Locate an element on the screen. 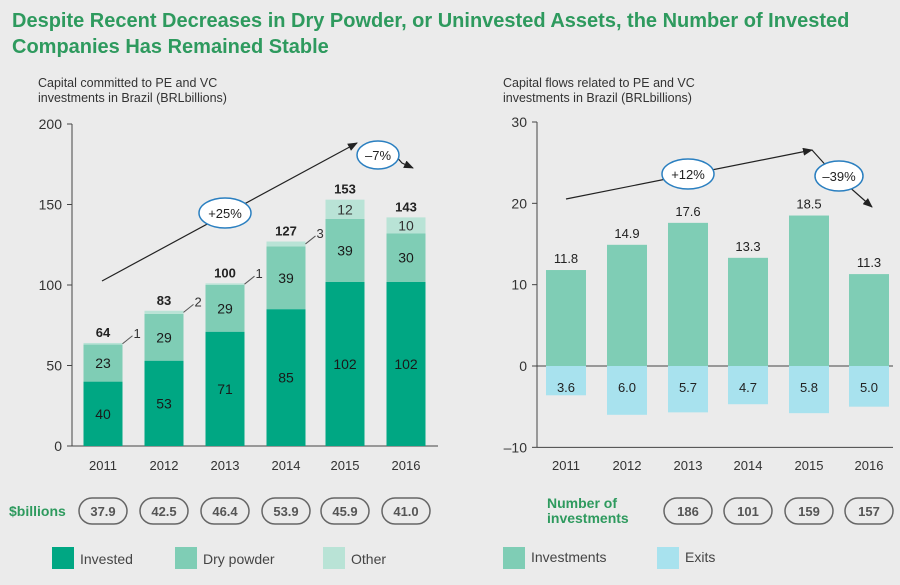 The height and width of the screenshot is (585, 900). right-y-tick-label: 30 is located at coordinates (519, 122).